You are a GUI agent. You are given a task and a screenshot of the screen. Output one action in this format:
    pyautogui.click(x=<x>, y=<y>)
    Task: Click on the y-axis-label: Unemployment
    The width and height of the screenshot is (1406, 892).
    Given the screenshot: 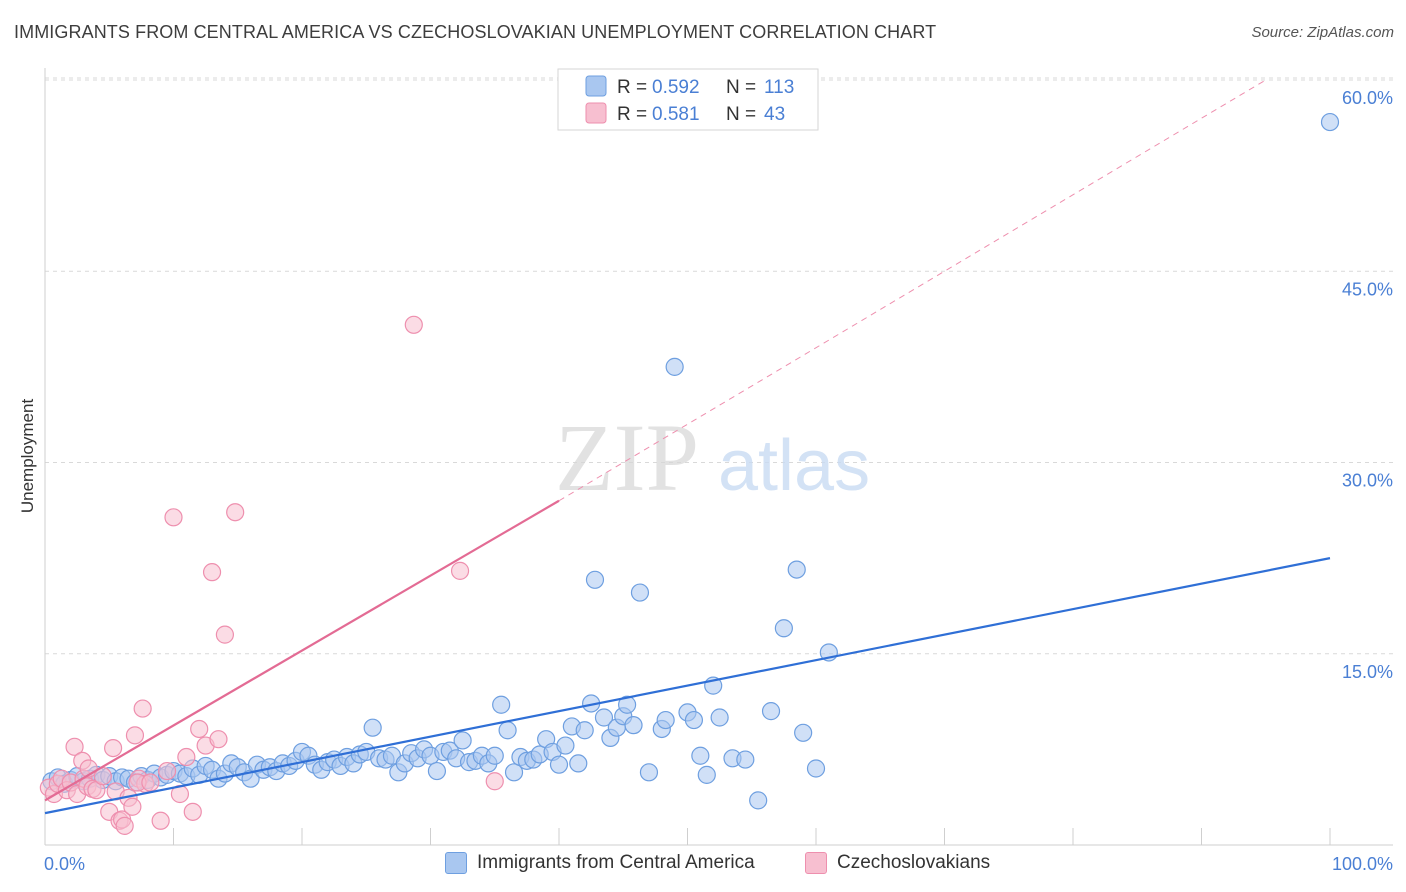 What is the action you would take?
    pyautogui.click(x=27, y=456)
    